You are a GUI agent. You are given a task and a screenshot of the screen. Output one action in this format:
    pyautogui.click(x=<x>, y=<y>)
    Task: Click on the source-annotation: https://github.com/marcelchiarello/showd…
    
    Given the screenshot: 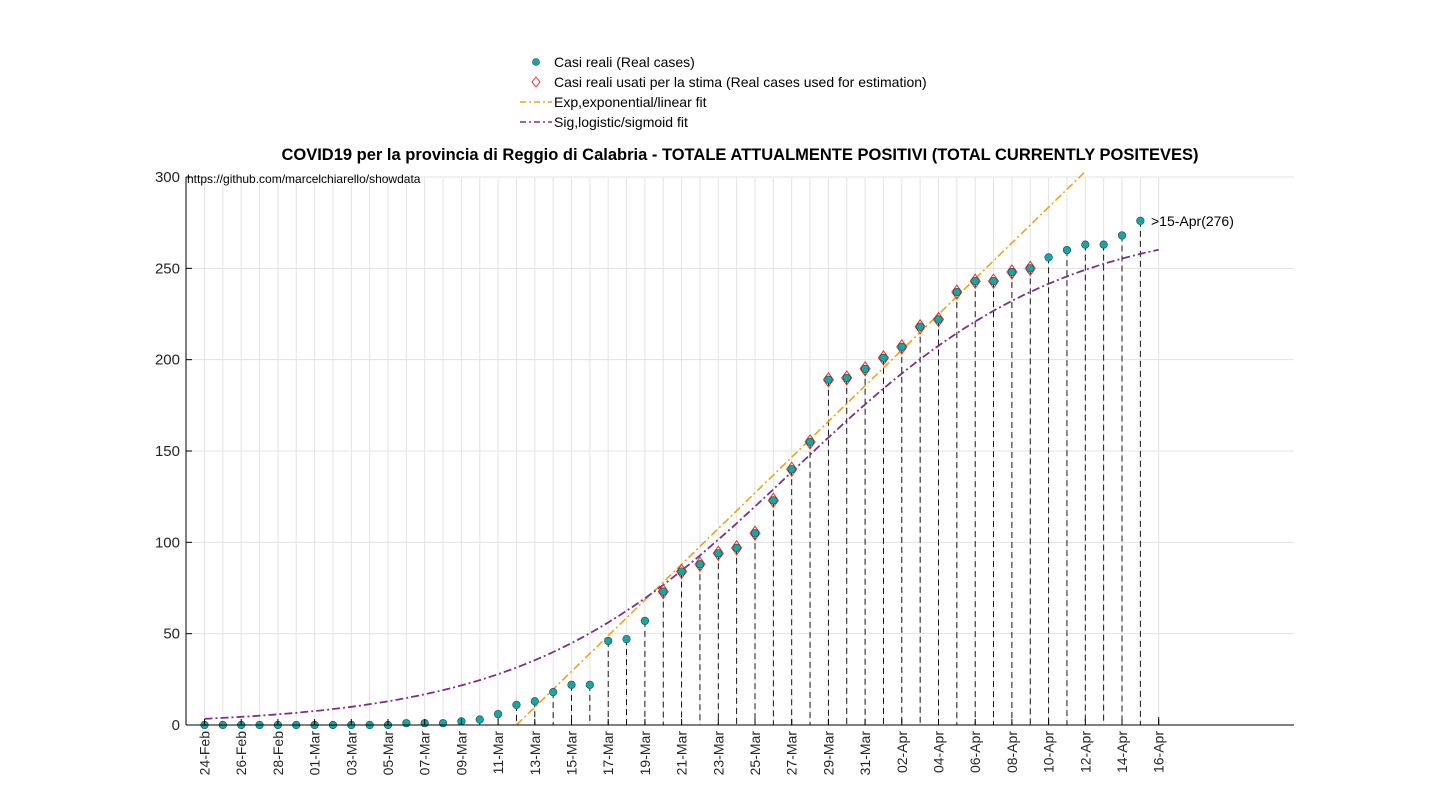 What is the action you would take?
    pyautogui.click(x=304, y=179)
    